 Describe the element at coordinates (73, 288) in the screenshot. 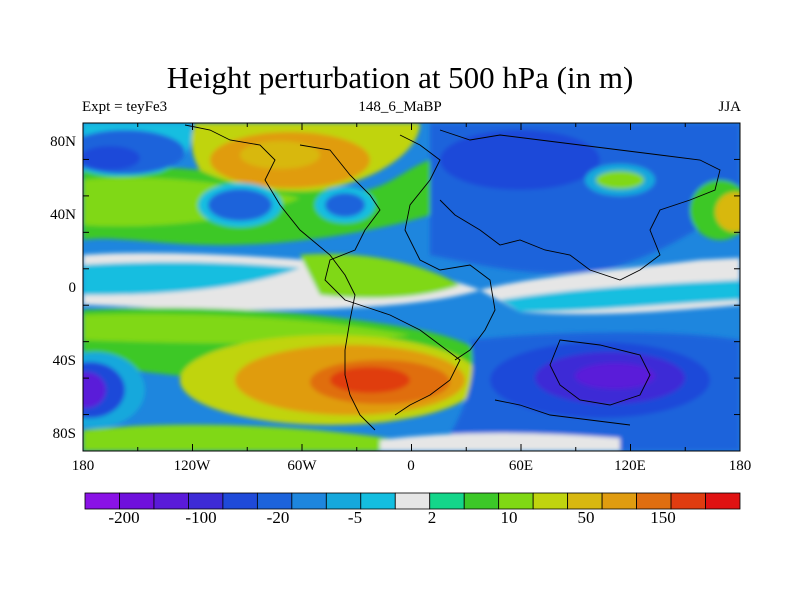

I see `lat-label-eq: 0` at that location.